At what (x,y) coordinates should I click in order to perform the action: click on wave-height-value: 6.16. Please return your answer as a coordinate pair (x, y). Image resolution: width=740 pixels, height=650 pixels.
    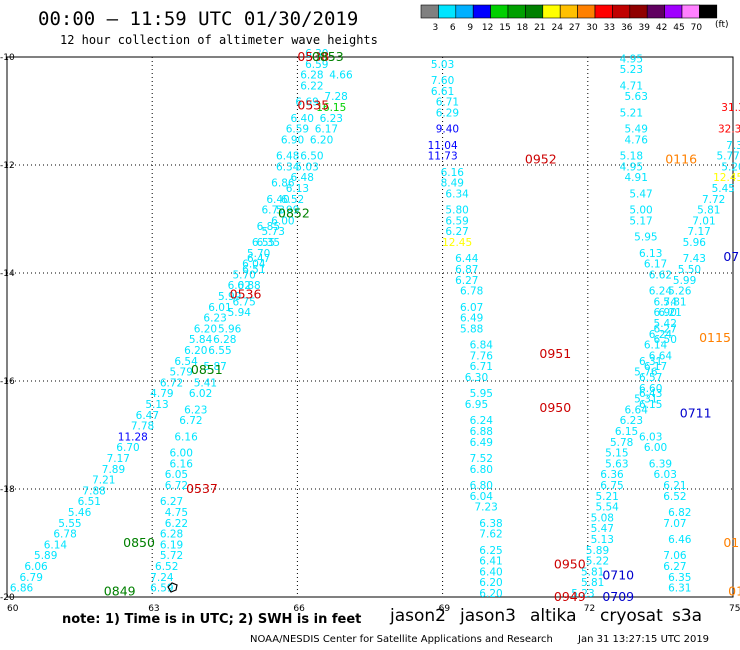
    Looking at the image, I should click on (186, 437).